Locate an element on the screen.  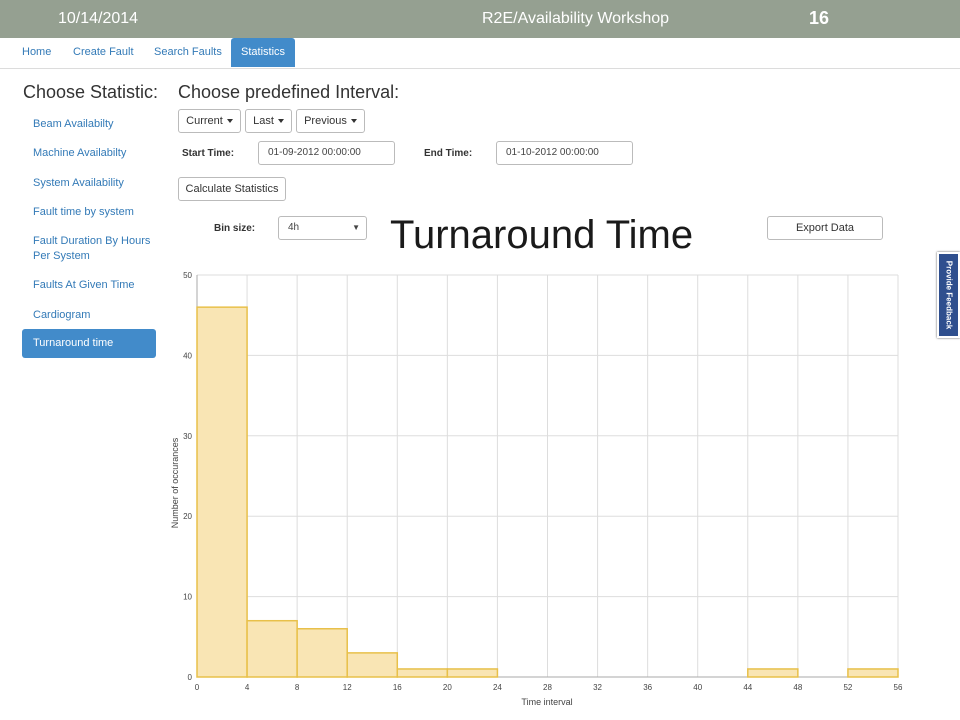
nav-statistics: Statistics is located at coordinates (263, 52).